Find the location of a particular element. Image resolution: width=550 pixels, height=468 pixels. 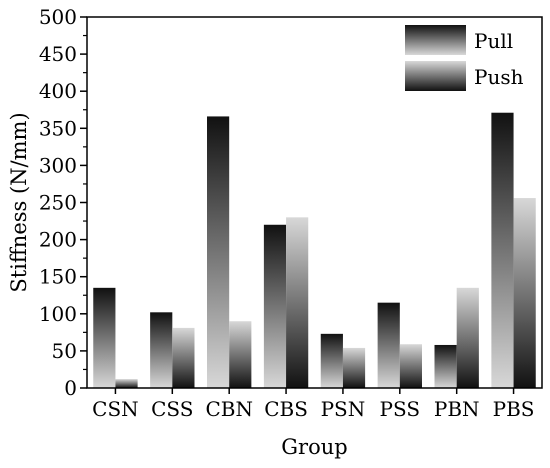

legend-label-push: Push is located at coordinates (499, 77).